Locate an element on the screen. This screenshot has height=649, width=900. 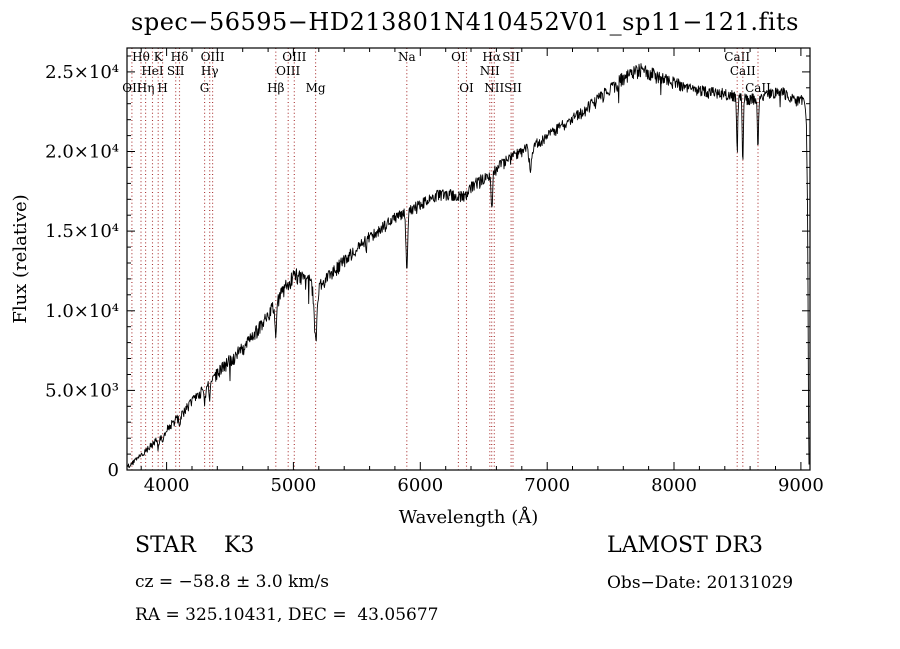
y-tick-label: 2.0×10⁴ is located at coordinates (82, 152).